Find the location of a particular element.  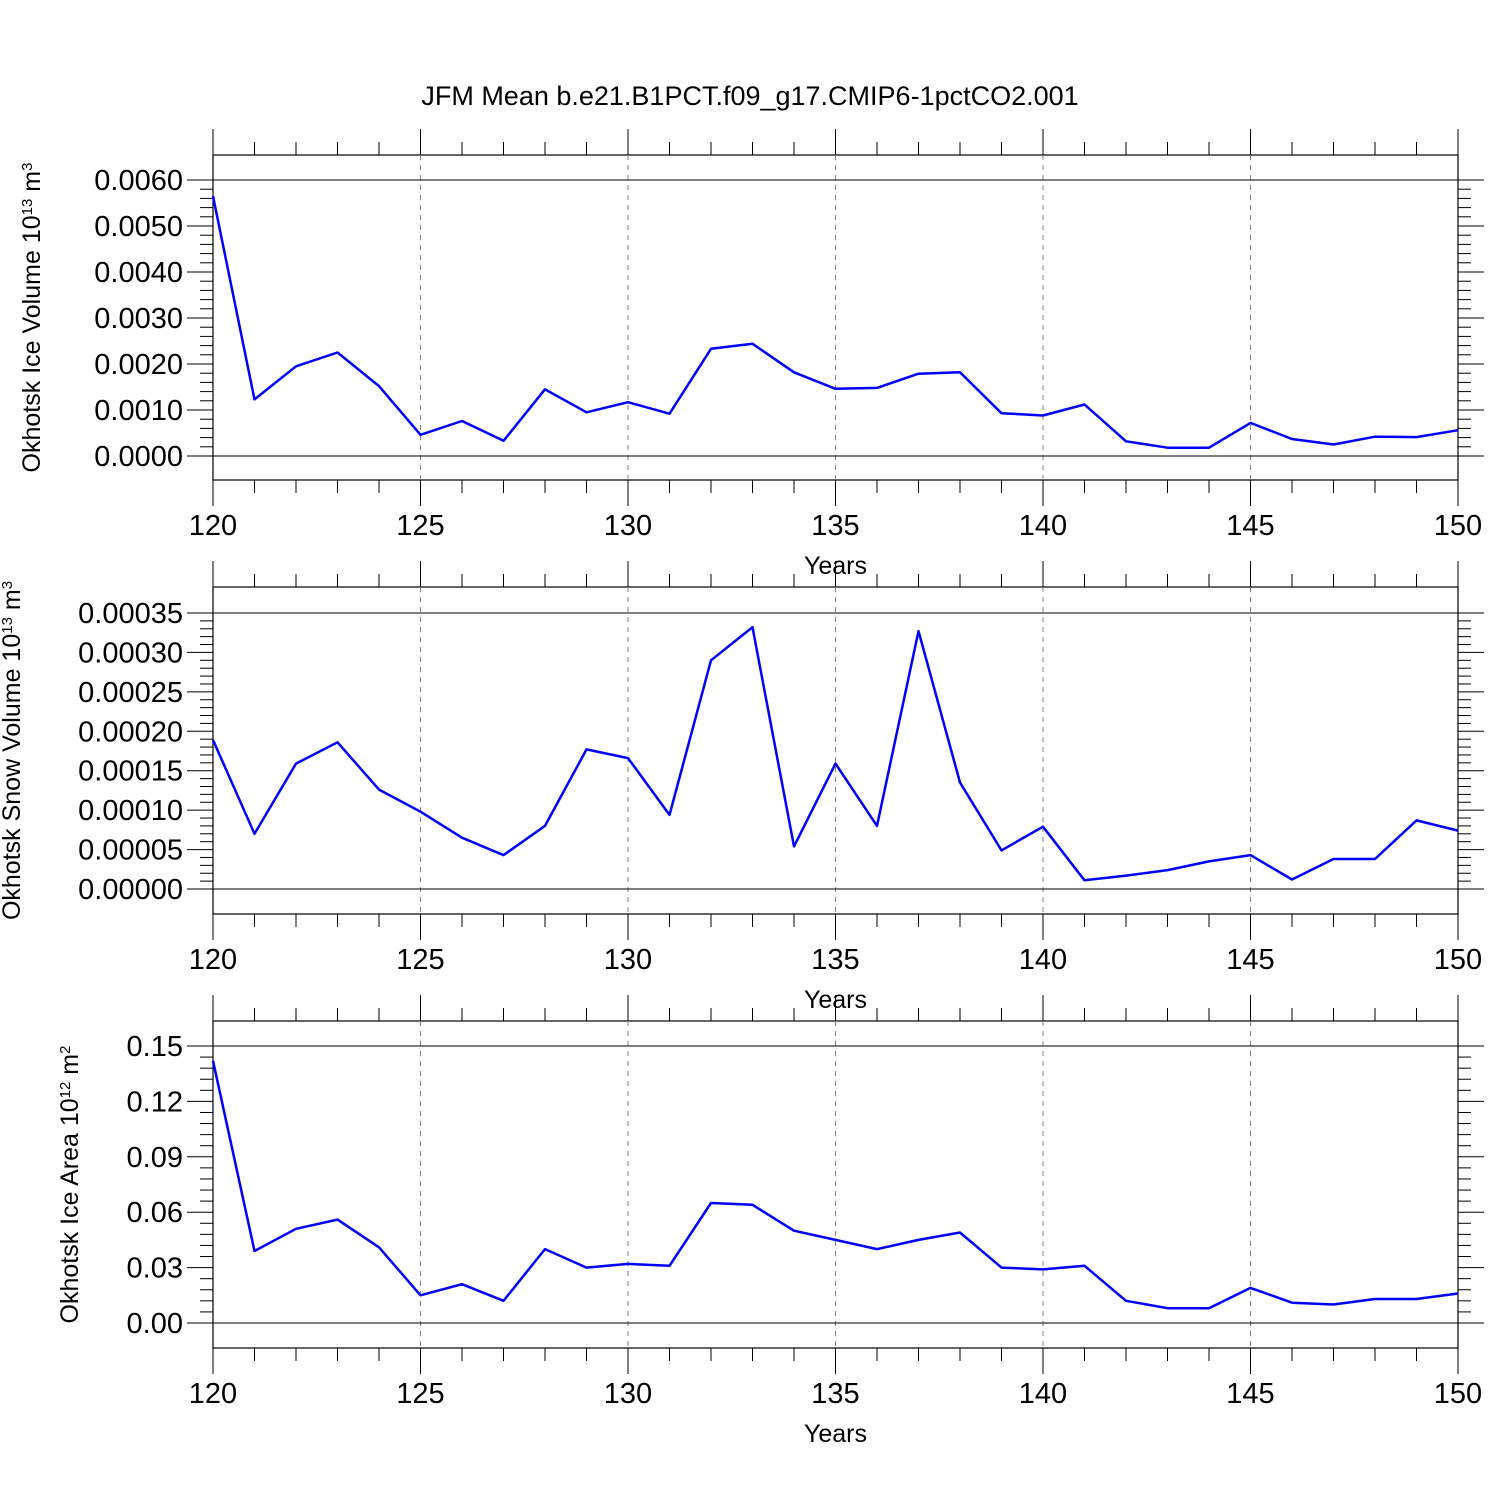

y-tick-label: 0.00015 is located at coordinates (130, 772).